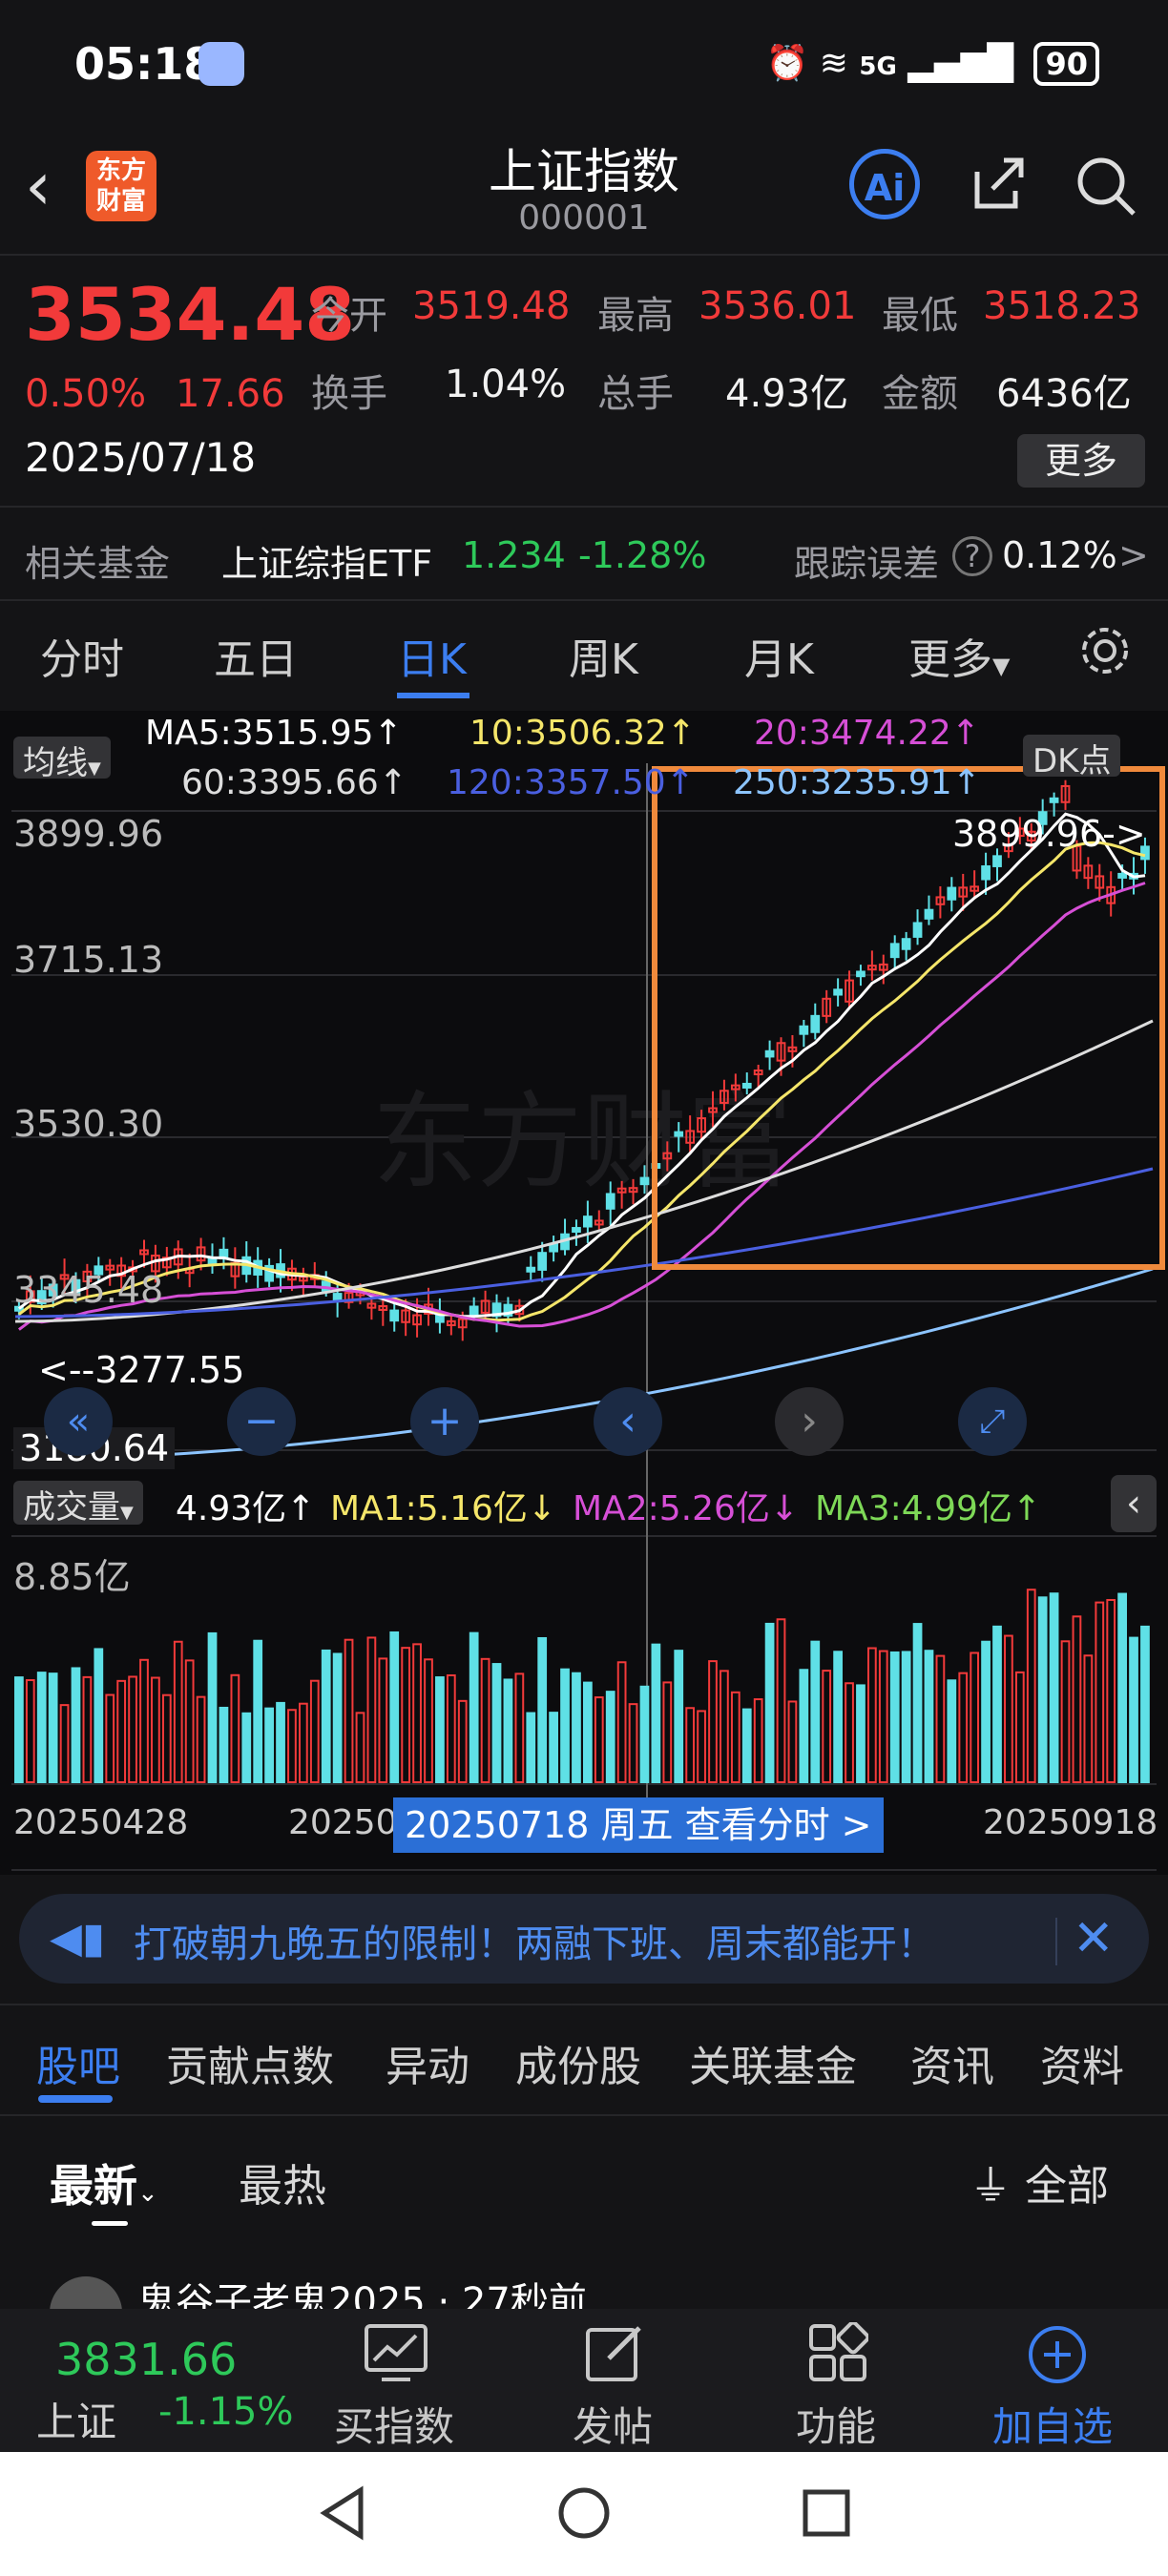 This screenshot has width=1168, height=2576. I want to click on search-icon, so click(1106, 186).